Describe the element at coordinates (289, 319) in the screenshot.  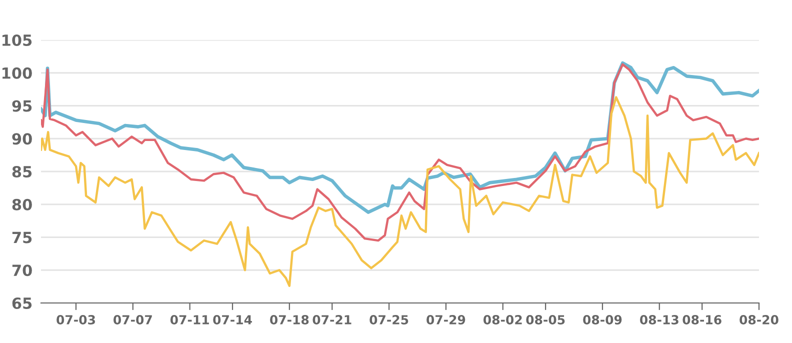
I see `x-tick-label: 07-18` at that location.